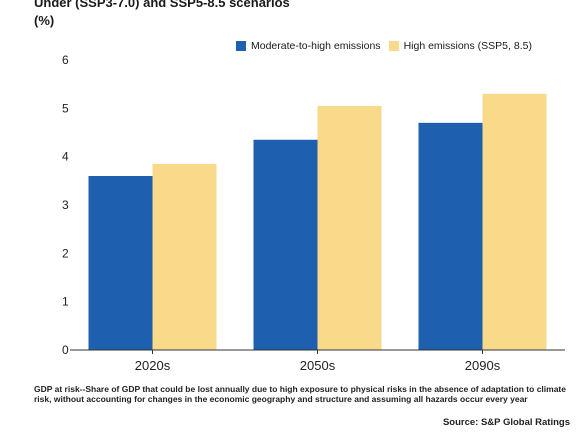 Image resolution: width=588 pixels, height=437 pixels. Describe the element at coordinates (65, 302) in the screenshot. I see `y-tick-label: 1` at that location.